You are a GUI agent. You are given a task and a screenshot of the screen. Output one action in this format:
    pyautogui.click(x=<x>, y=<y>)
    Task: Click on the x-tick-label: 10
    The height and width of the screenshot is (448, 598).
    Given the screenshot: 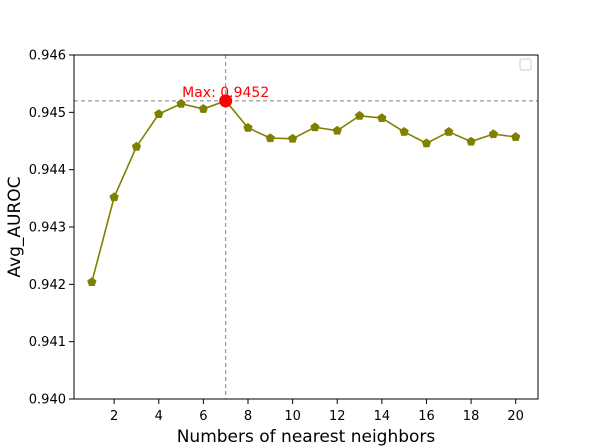 What is the action you would take?
    pyautogui.click(x=292, y=416)
    